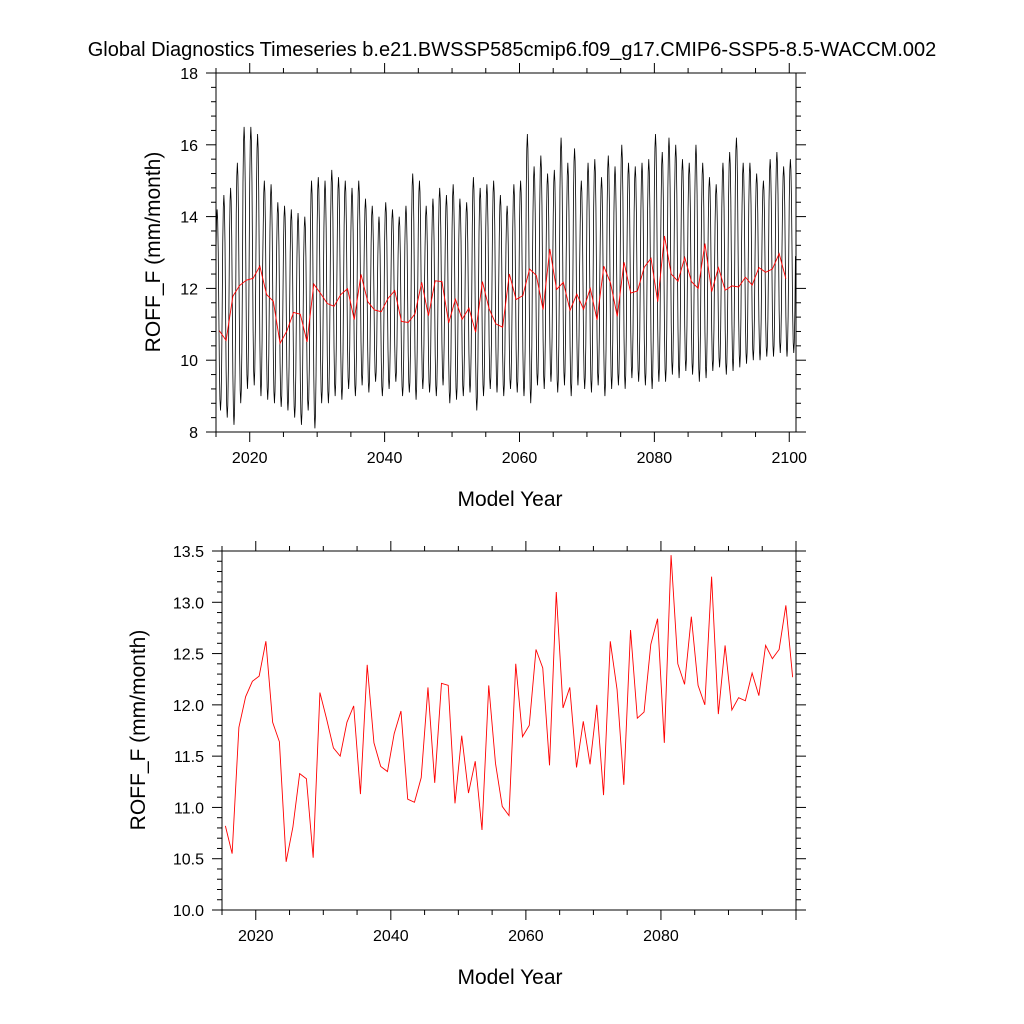 This screenshot has height=1024, width=1024. I want to click on y-tick-label: 14, so click(189, 218).